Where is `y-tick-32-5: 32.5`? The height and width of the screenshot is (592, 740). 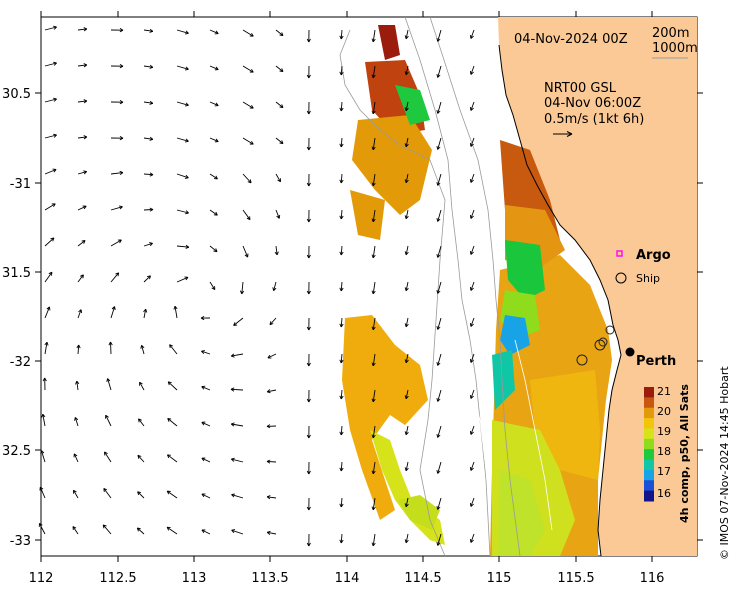
y-tick-32-5: 32.5 is located at coordinates (16, 451).